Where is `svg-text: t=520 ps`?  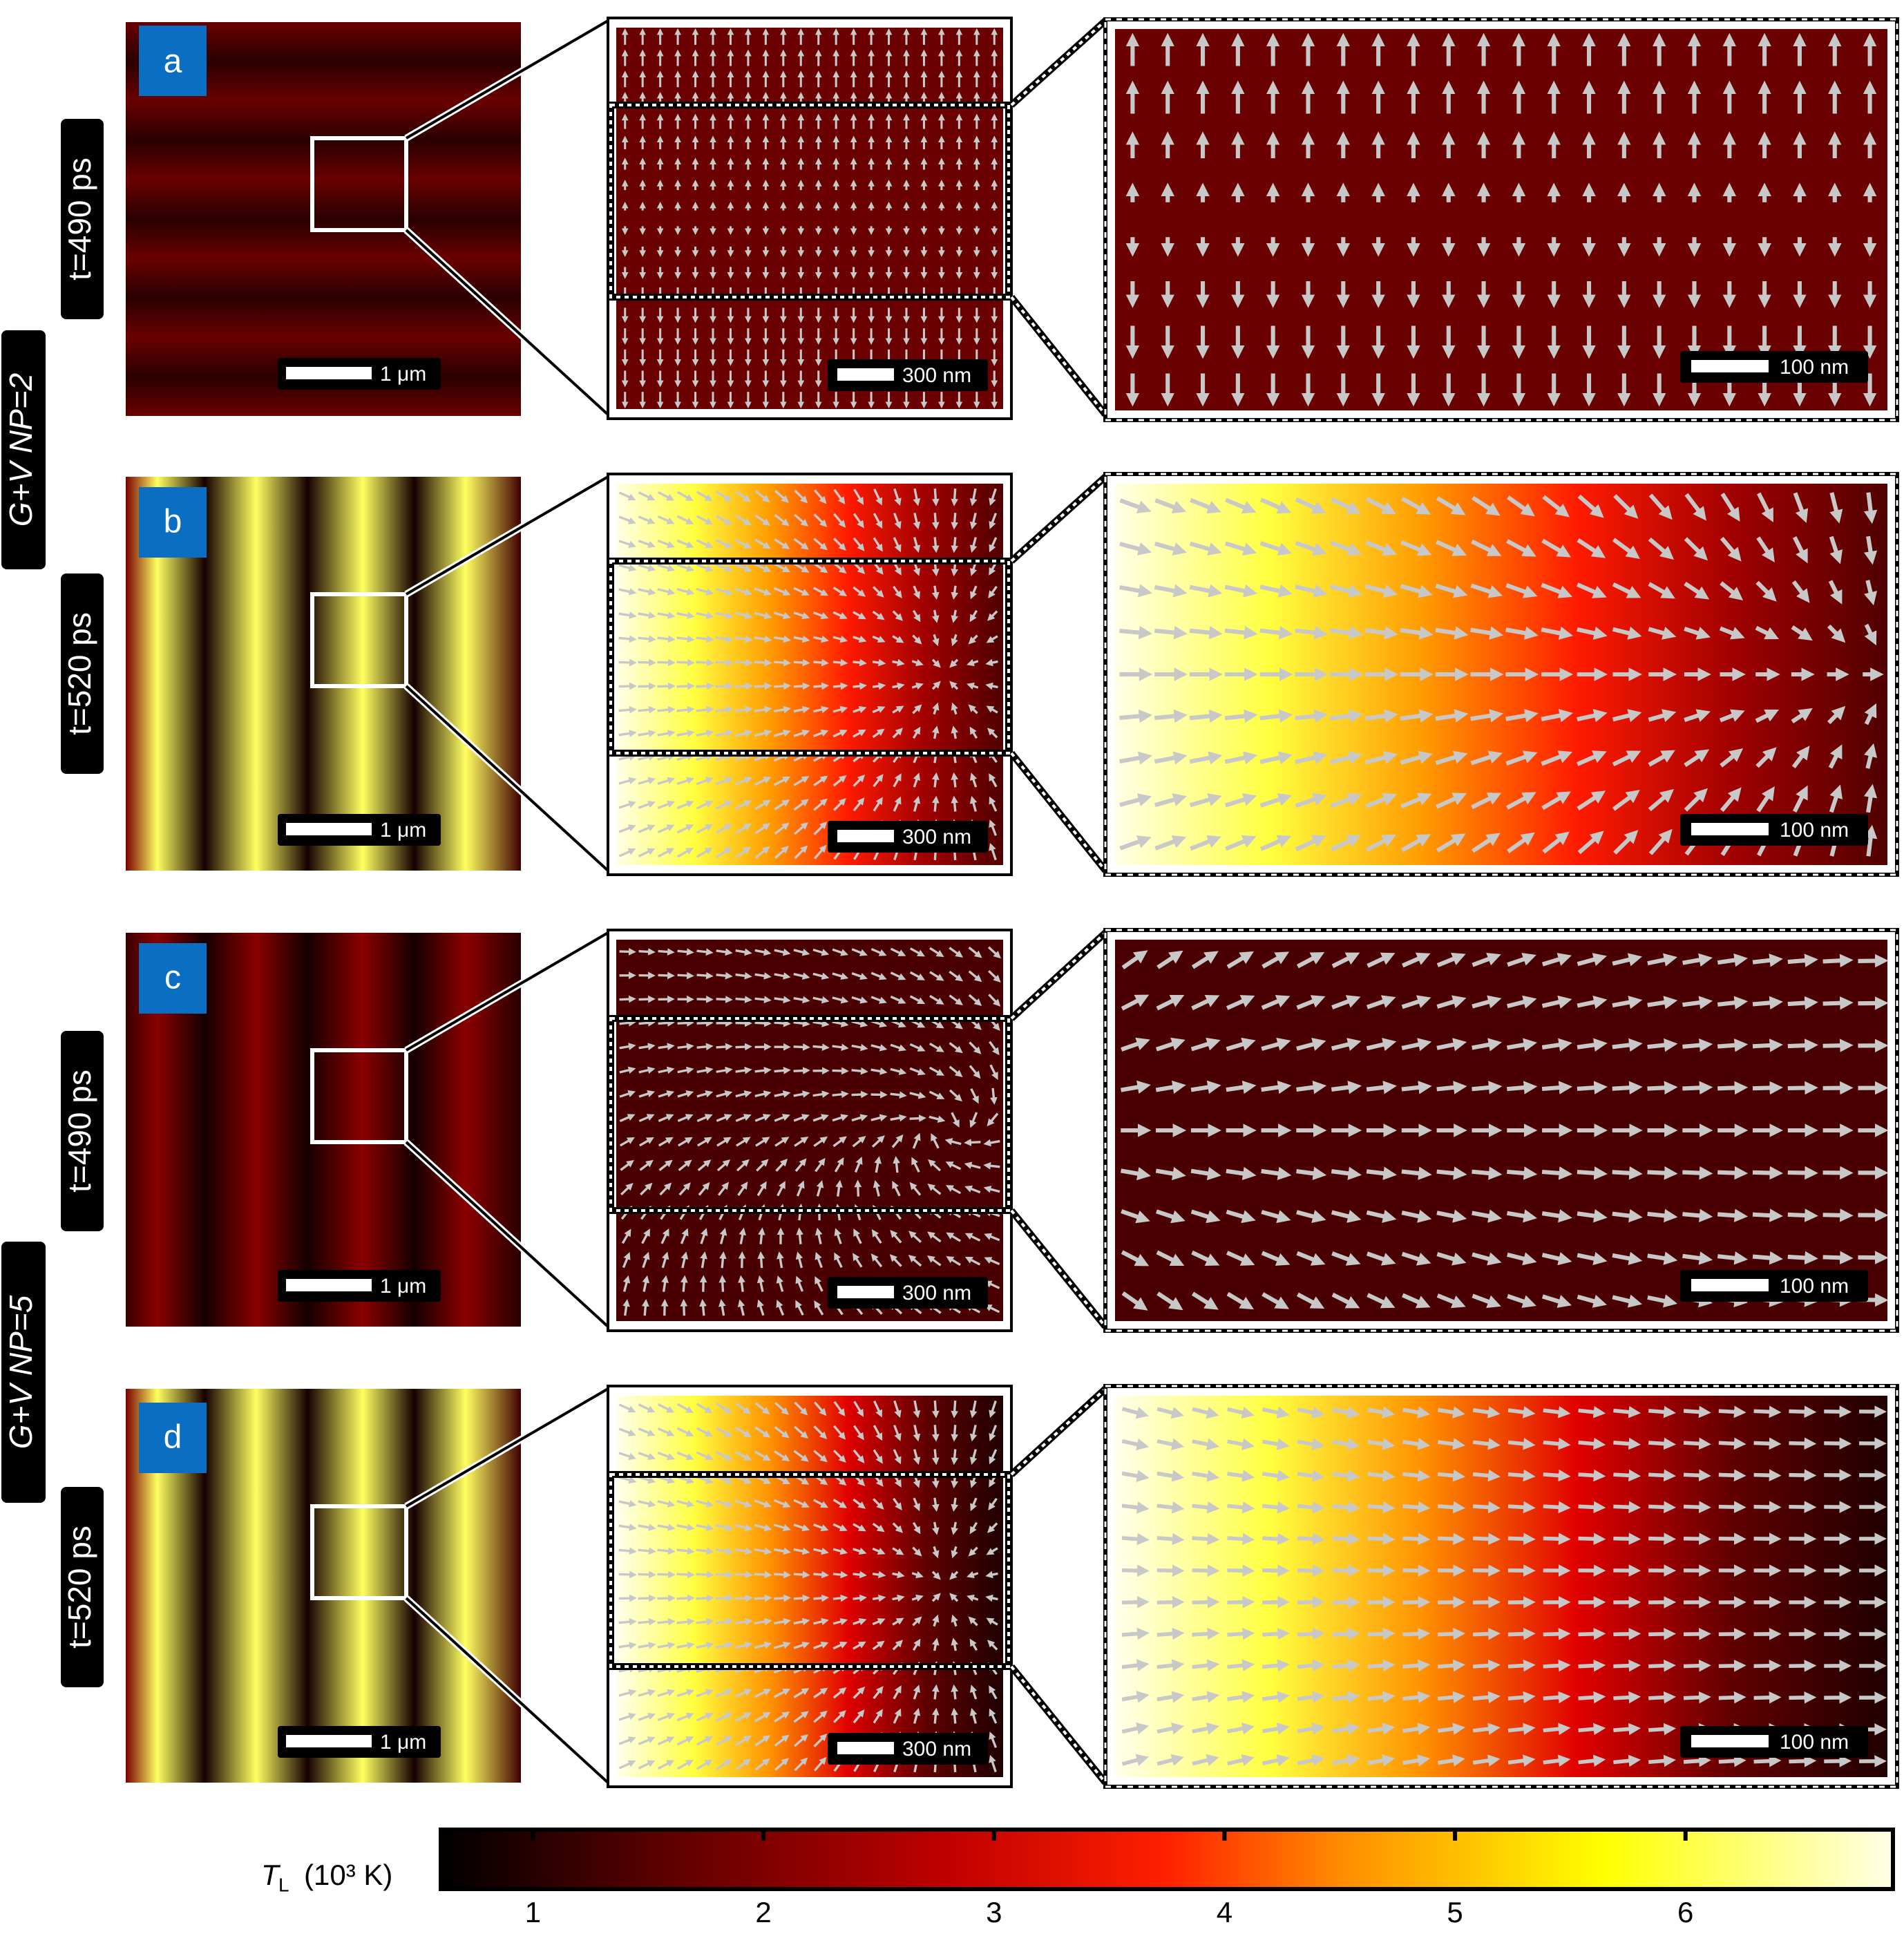 svg-text: t=520 ps is located at coordinates (79, 1587).